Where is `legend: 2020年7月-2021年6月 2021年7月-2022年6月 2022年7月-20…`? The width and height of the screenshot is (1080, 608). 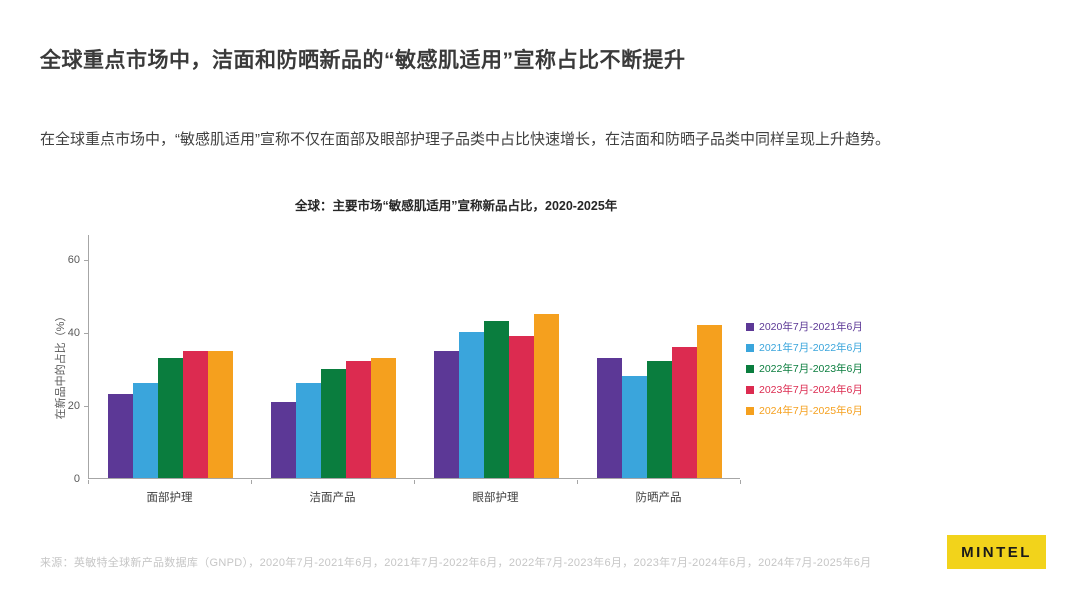 legend: 2020年7月-2021年6月 2021年7月-2022年6月 2022年7月-20… is located at coordinates (804, 368).